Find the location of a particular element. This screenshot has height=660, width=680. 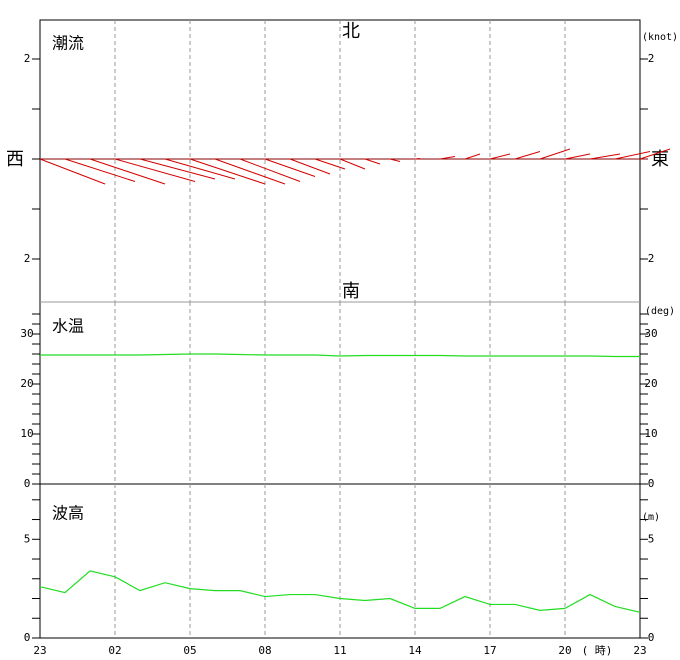

compass-north: 北 is located at coordinates (351, 31).